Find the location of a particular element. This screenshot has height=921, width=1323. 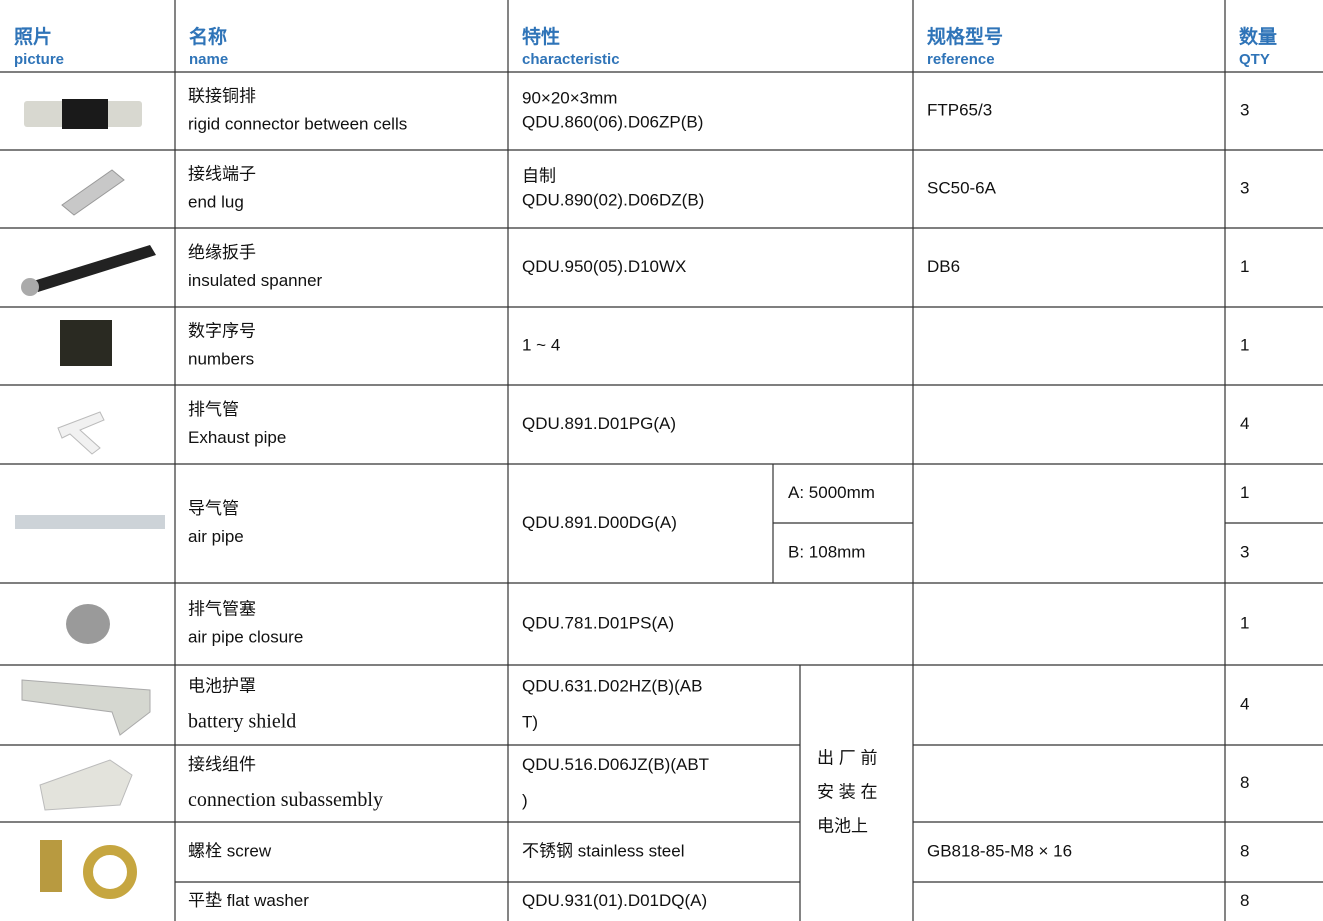

cell-text: 导气管 is located at coordinates (213, 508).